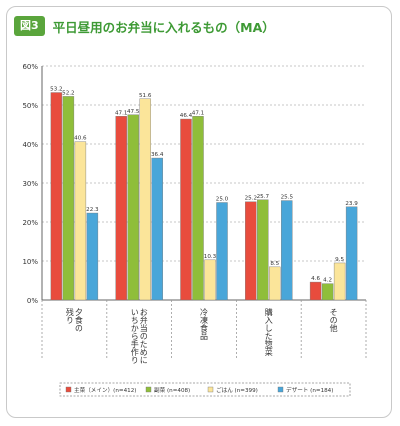 Image resolution: width=400 pixels, height=426 pixels. Describe the element at coordinates (333, 320) in the screenshot. I see `x-category-label: その他` at that location.